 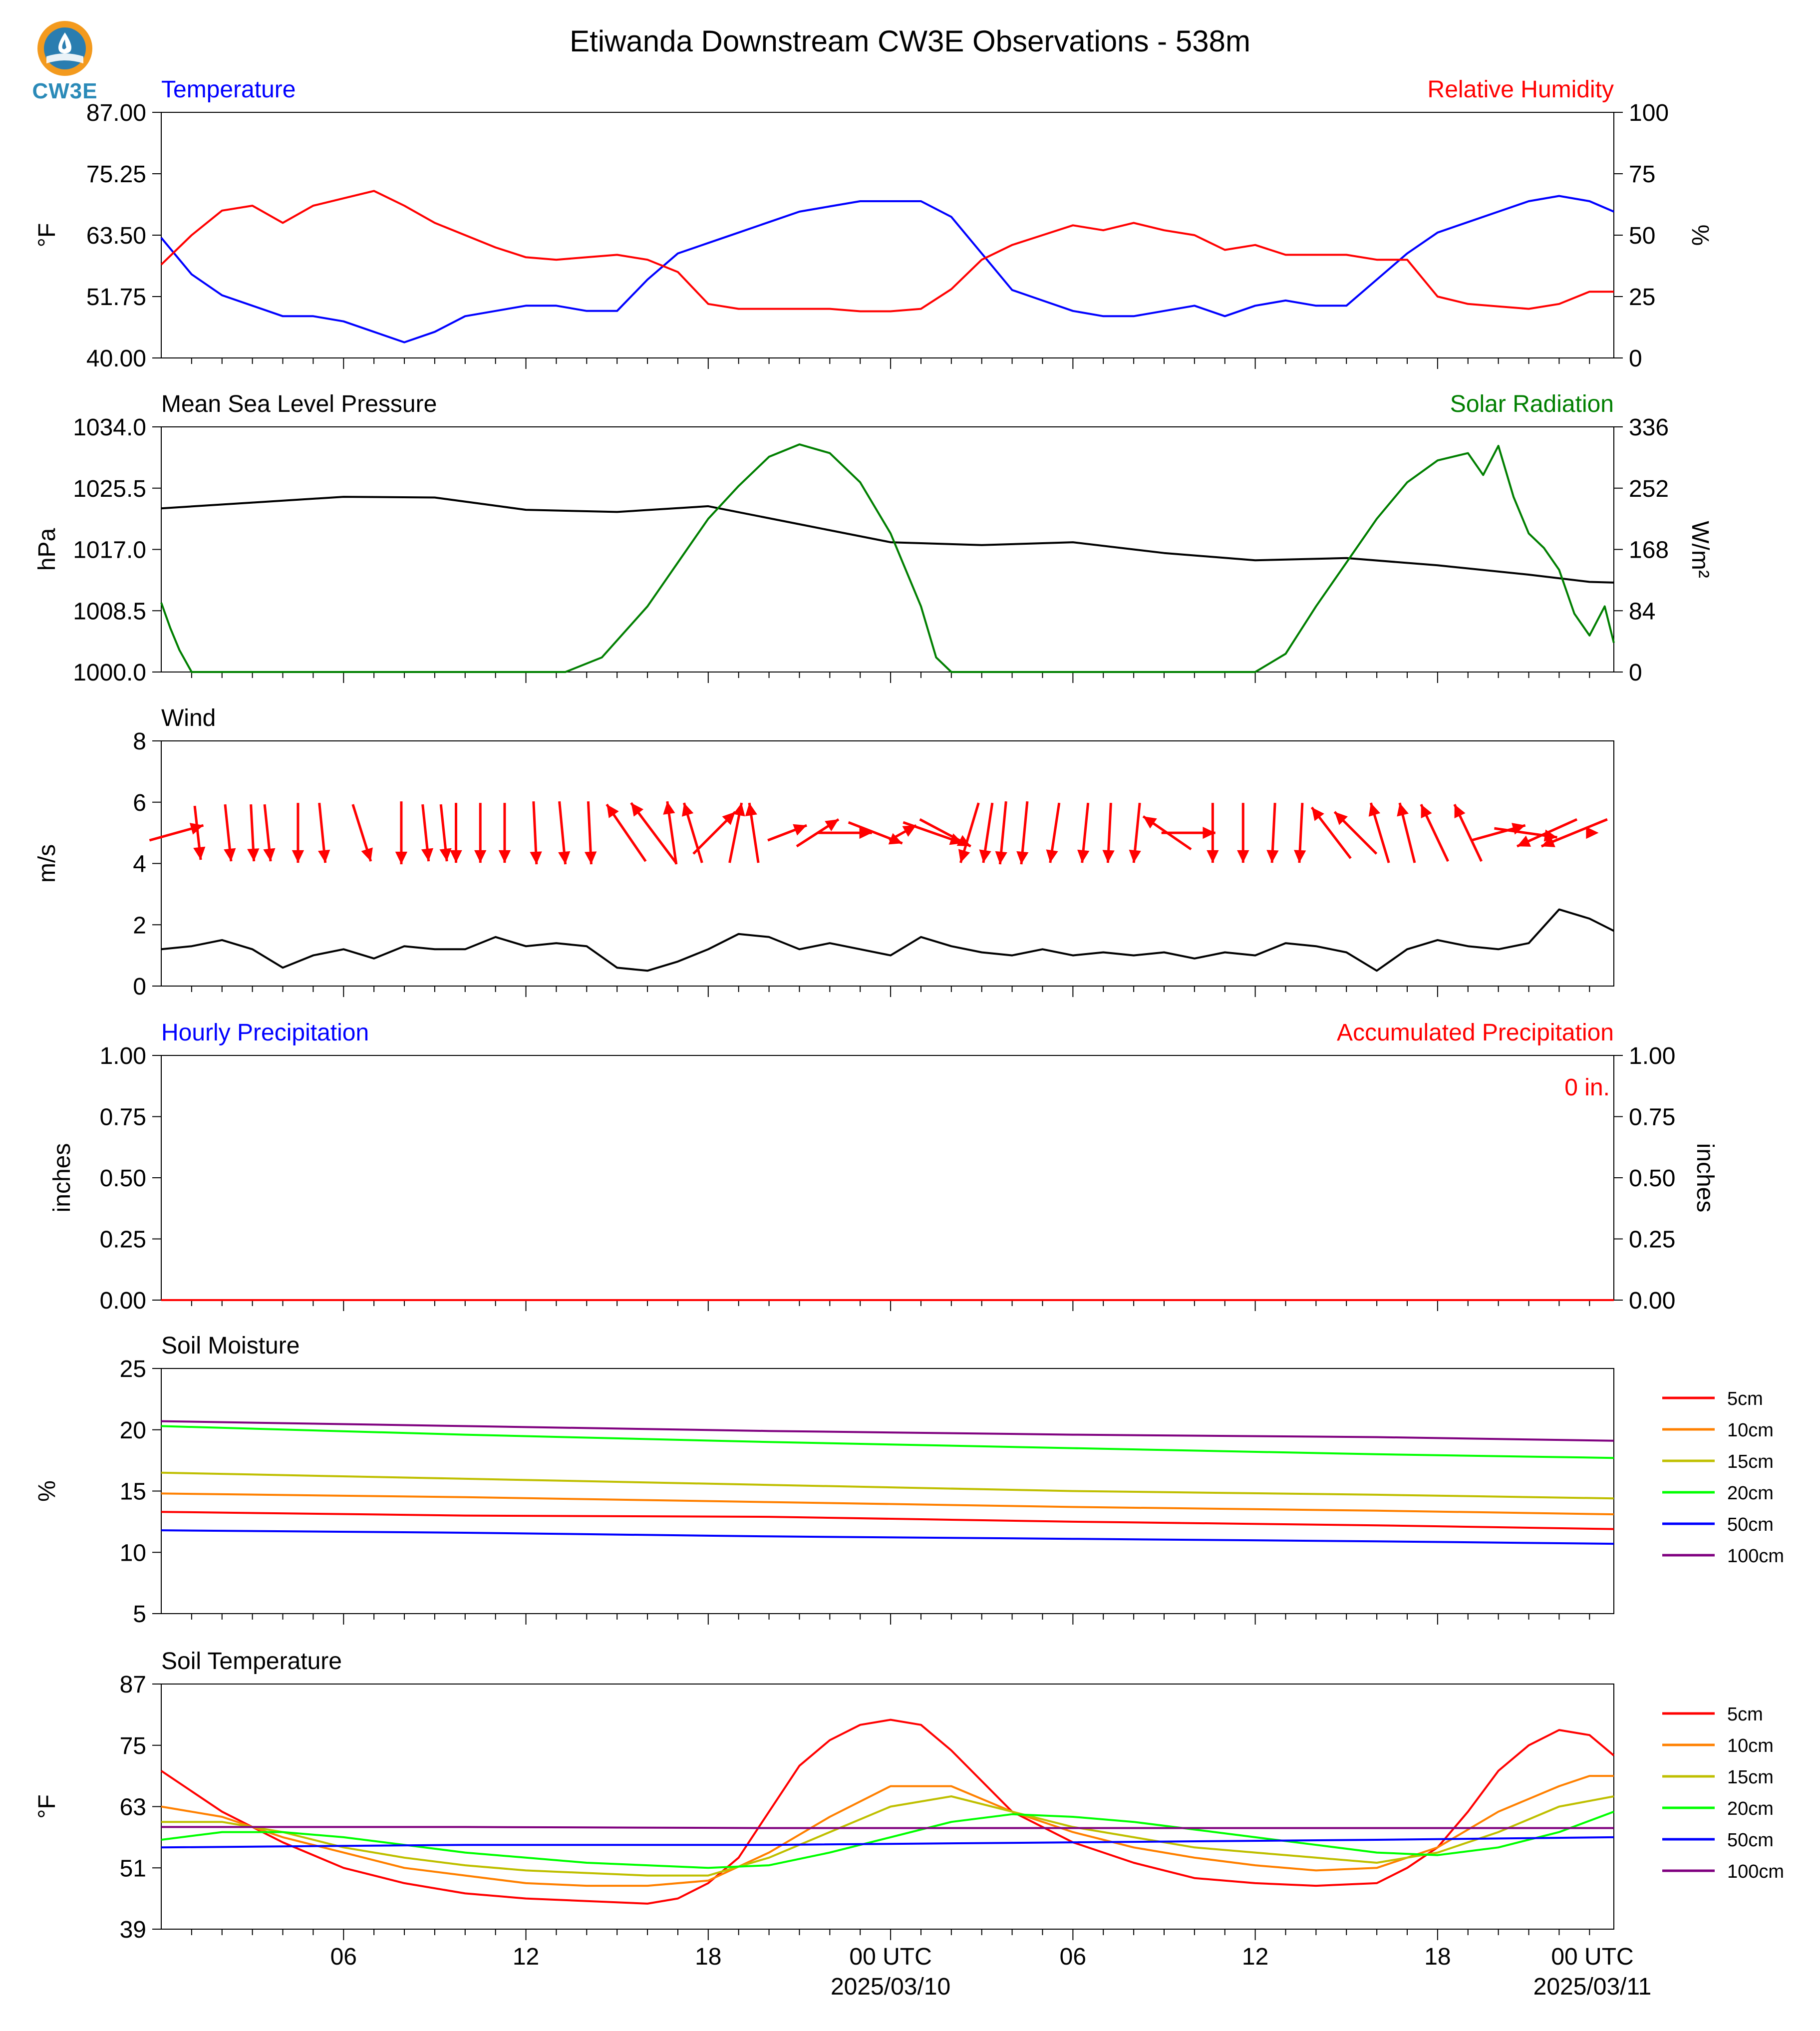 What do you see at coordinates (1649, 428) in the screenshot?
I see `y-tick-label-right: 336` at bounding box center [1649, 428].